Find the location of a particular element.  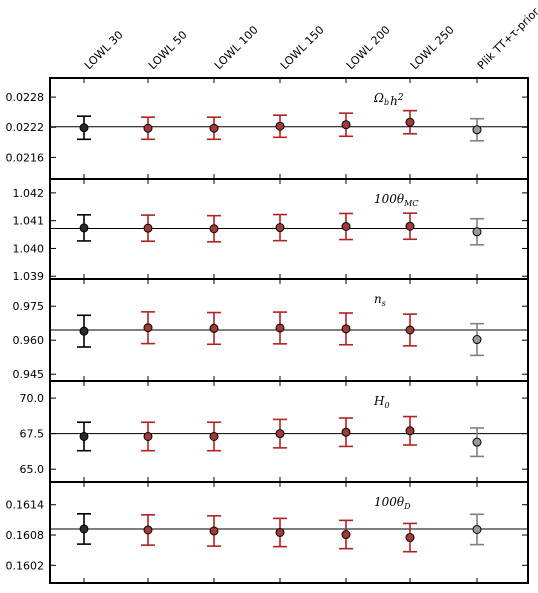

y-tick-label: 0.1608 is located at coordinates (25, 535).